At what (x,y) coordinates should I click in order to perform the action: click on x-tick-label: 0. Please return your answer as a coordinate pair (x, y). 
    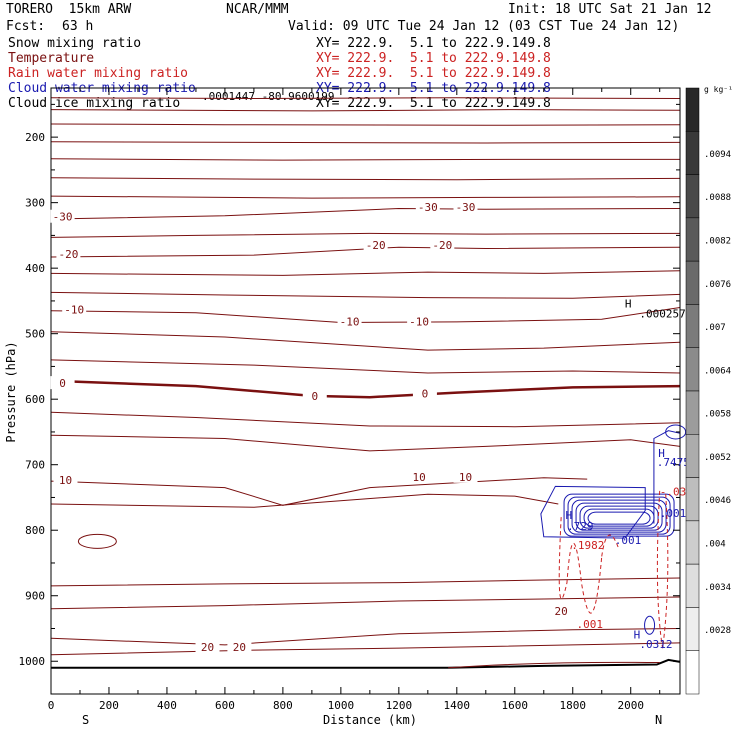
    Looking at the image, I should click on (51, 705).